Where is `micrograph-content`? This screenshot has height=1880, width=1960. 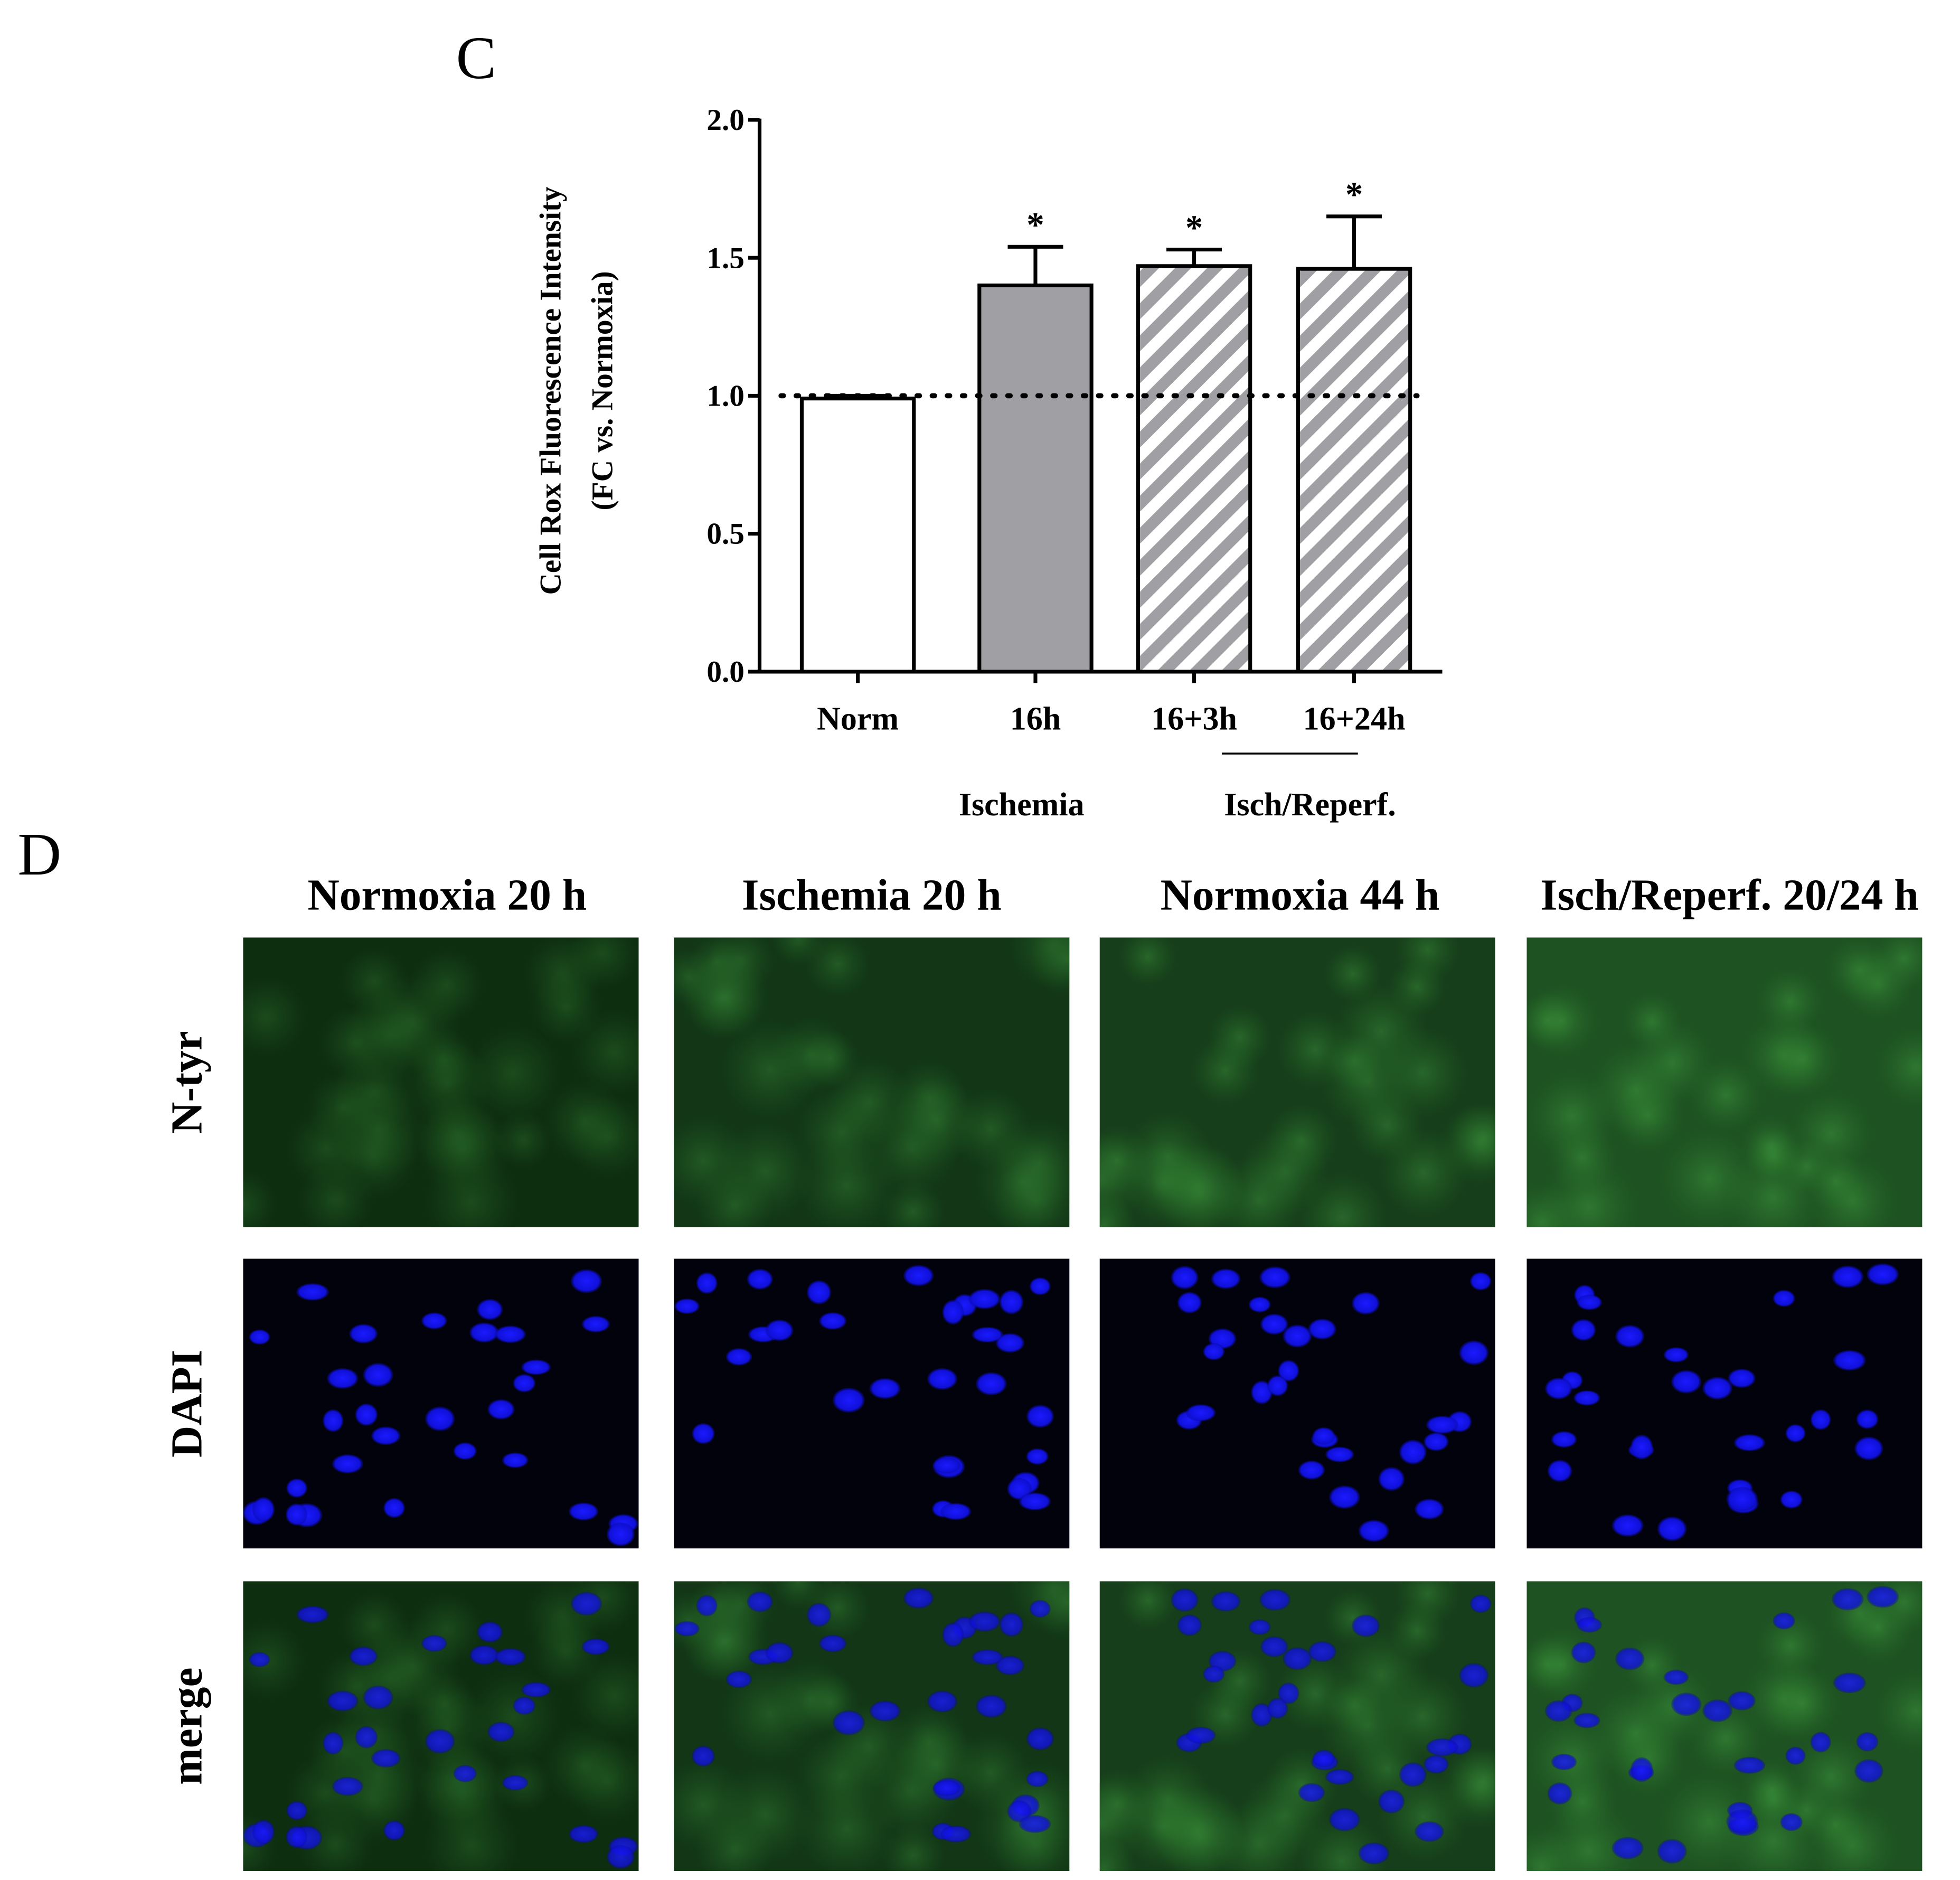
micrograph-content is located at coordinates (1725, 1403).